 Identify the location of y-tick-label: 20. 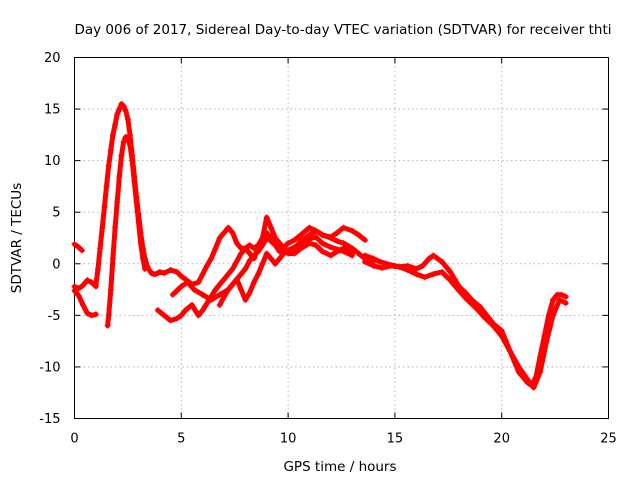
(52, 58).